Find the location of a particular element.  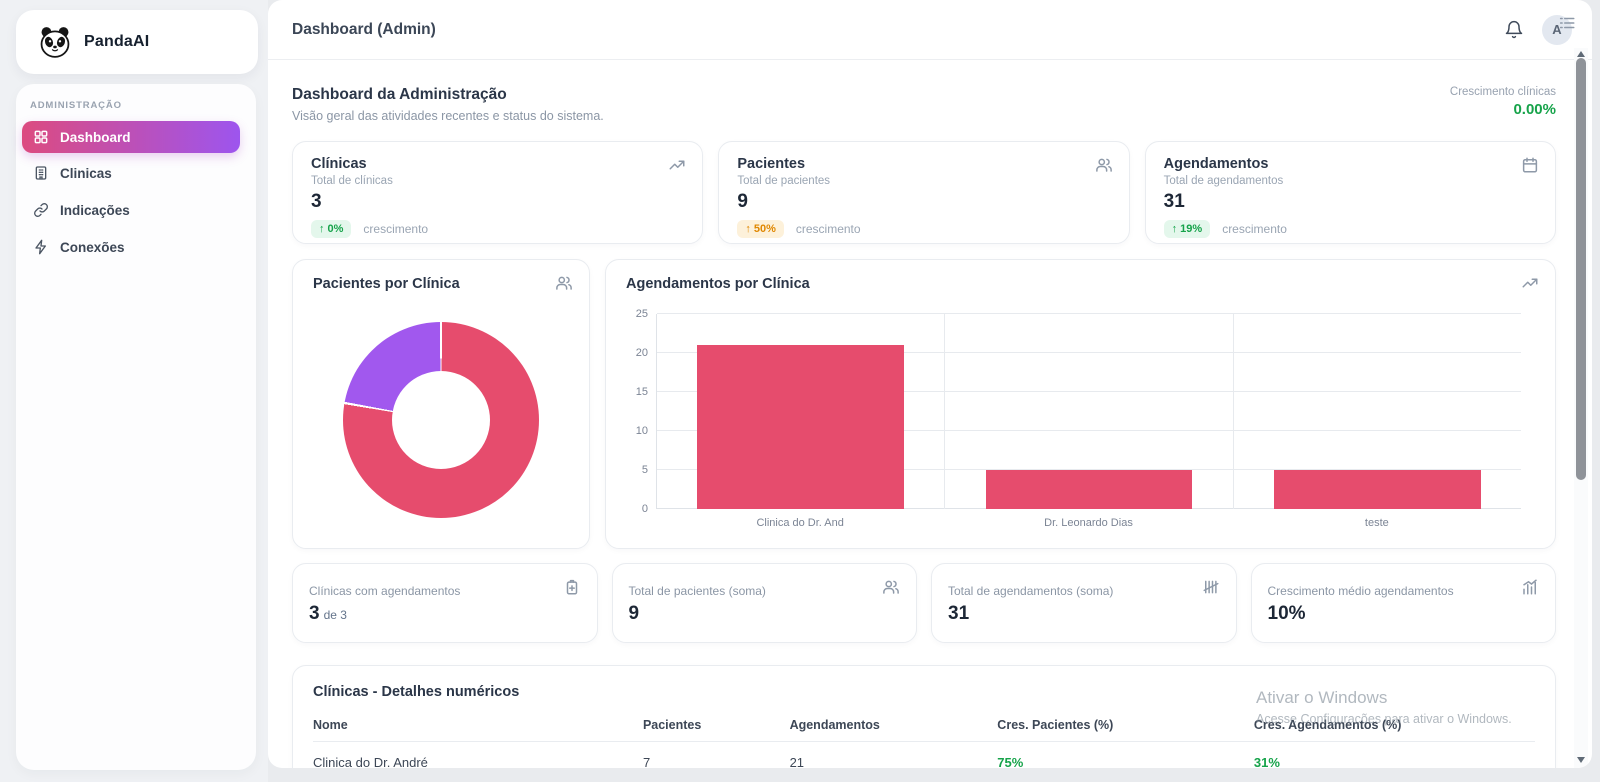

sidebar-menu: ADMINISTRAÇÃO Dashboard Clinicas is located at coordinates (136, 427).